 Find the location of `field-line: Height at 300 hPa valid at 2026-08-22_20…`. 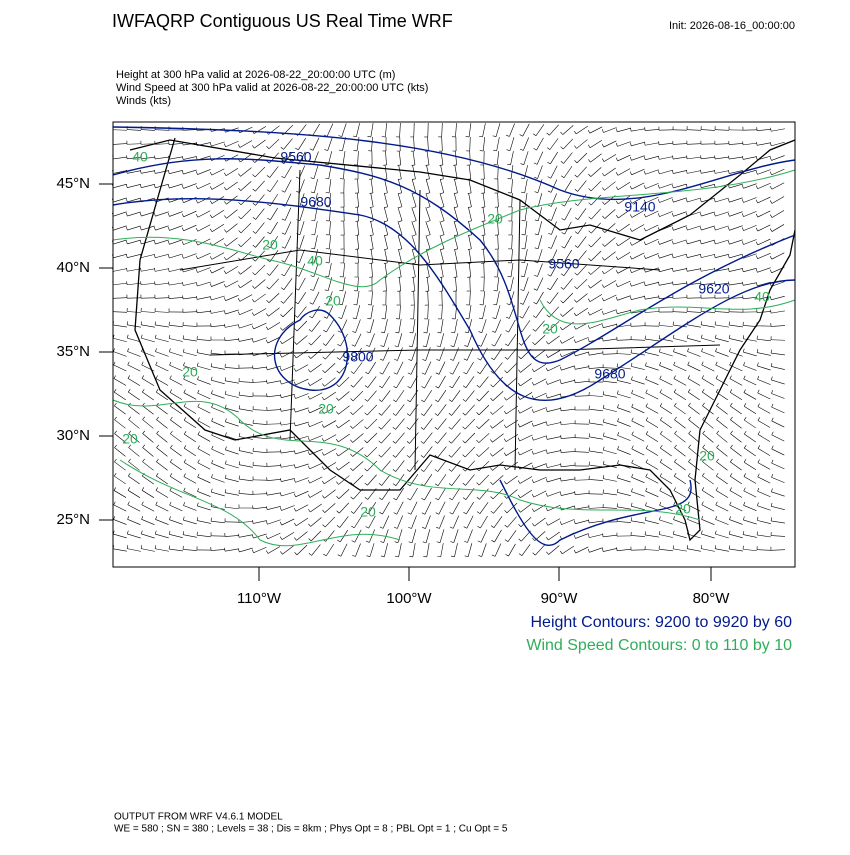

field-line: Height at 300 hPa valid at 2026-08-22_20… is located at coordinates (255, 75).